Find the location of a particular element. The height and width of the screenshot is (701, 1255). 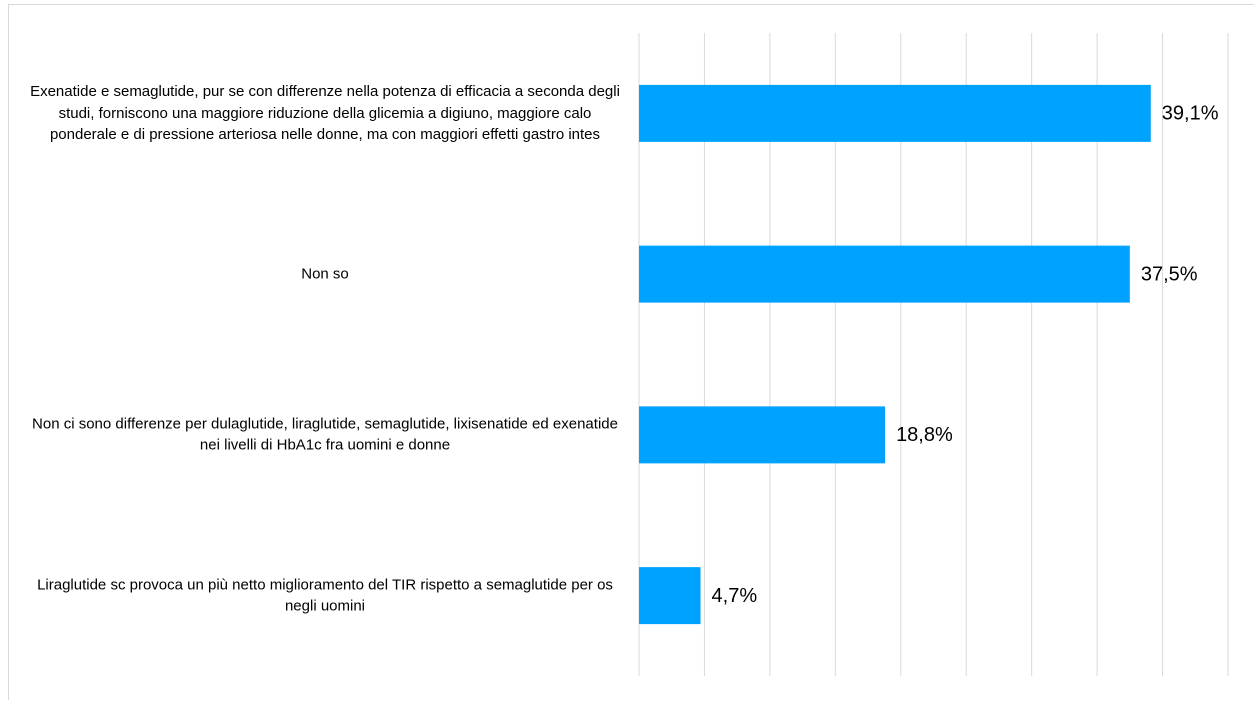

value-label: 4,7% is located at coordinates (735, 596).